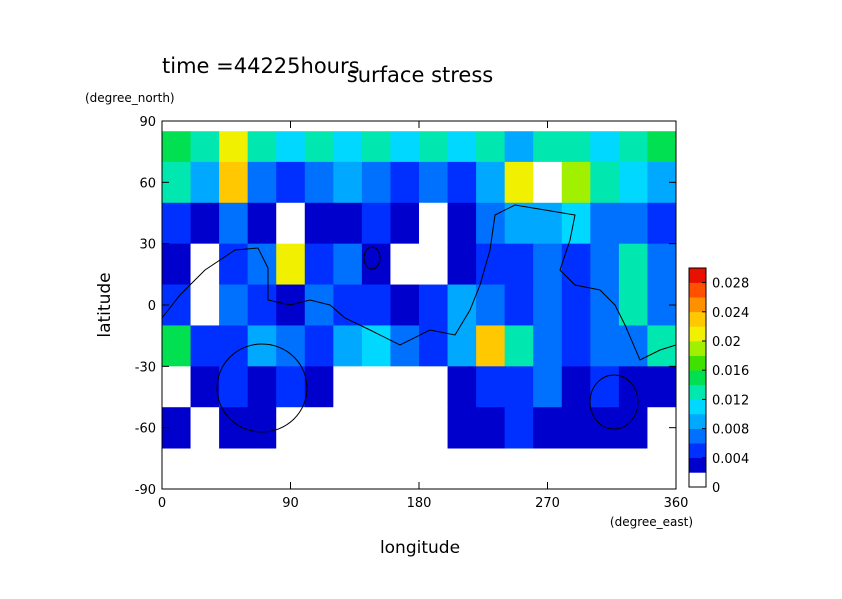 The height and width of the screenshot is (599, 842). I want to click on y-axis-label: latitude, so click(105, 304).